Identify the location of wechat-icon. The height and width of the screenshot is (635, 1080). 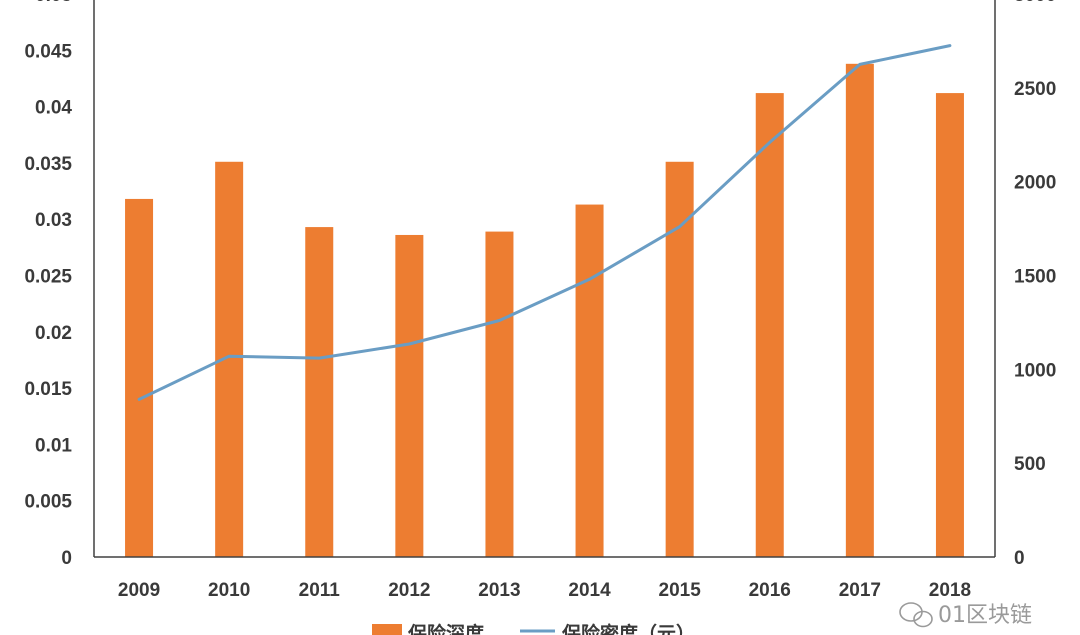
(916, 615).